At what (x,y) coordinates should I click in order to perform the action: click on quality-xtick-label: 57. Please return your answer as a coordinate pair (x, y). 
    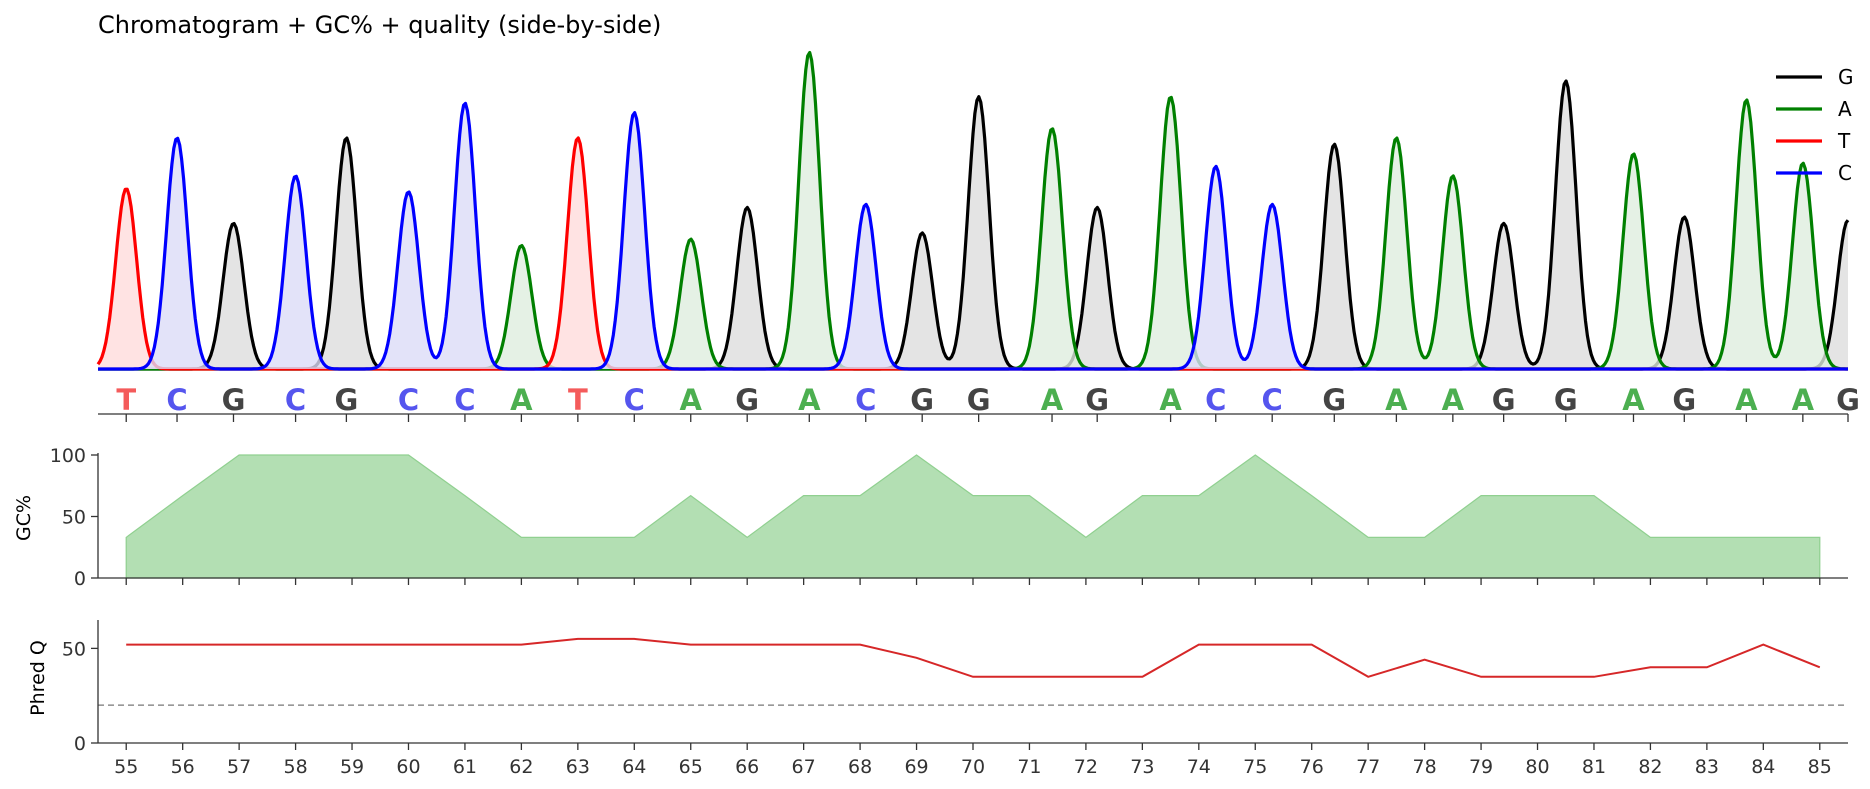
    Looking at the image, I should click on (239, 767).